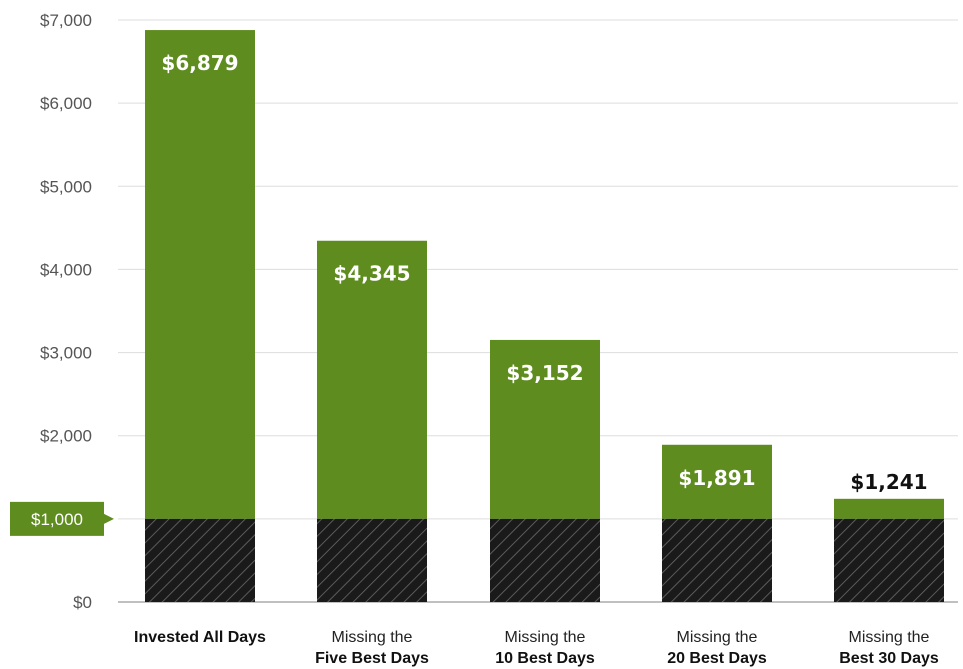 The height and width of the screenshot is (669, 963). Describe the element at coordinates (371, 274) in the screenshot. I see `value-label: $4,345` at that location.